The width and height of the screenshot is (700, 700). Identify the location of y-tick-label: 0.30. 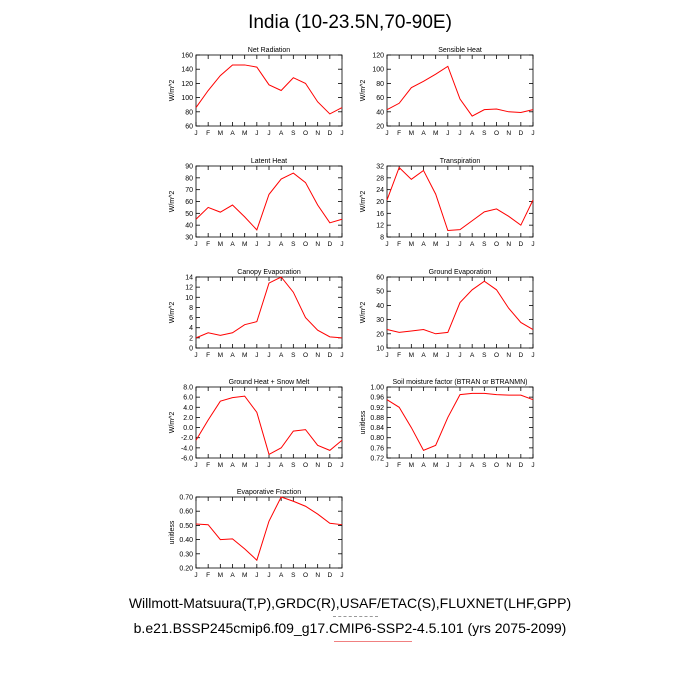
(186, 554).